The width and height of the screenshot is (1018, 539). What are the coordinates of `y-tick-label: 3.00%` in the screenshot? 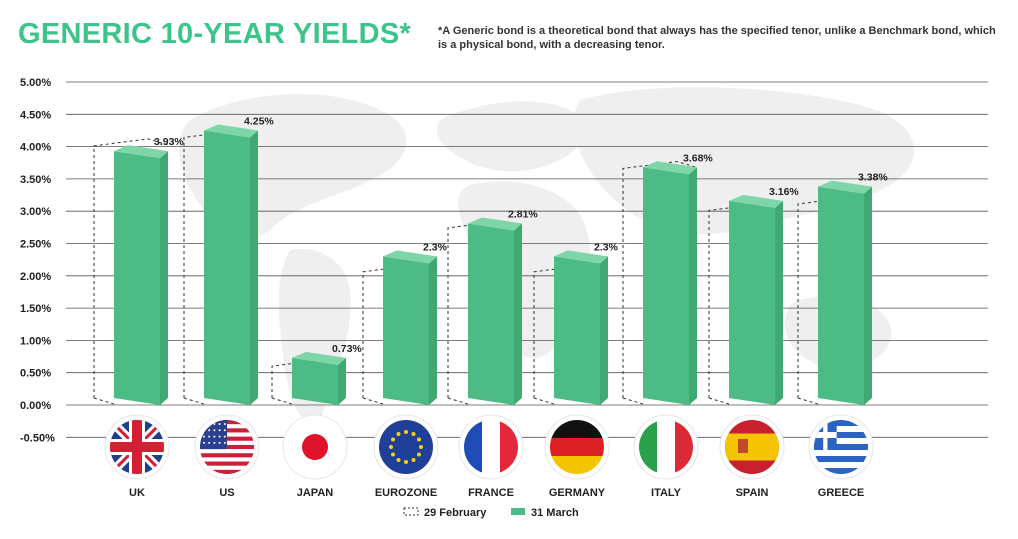 It's located at (35, 212).